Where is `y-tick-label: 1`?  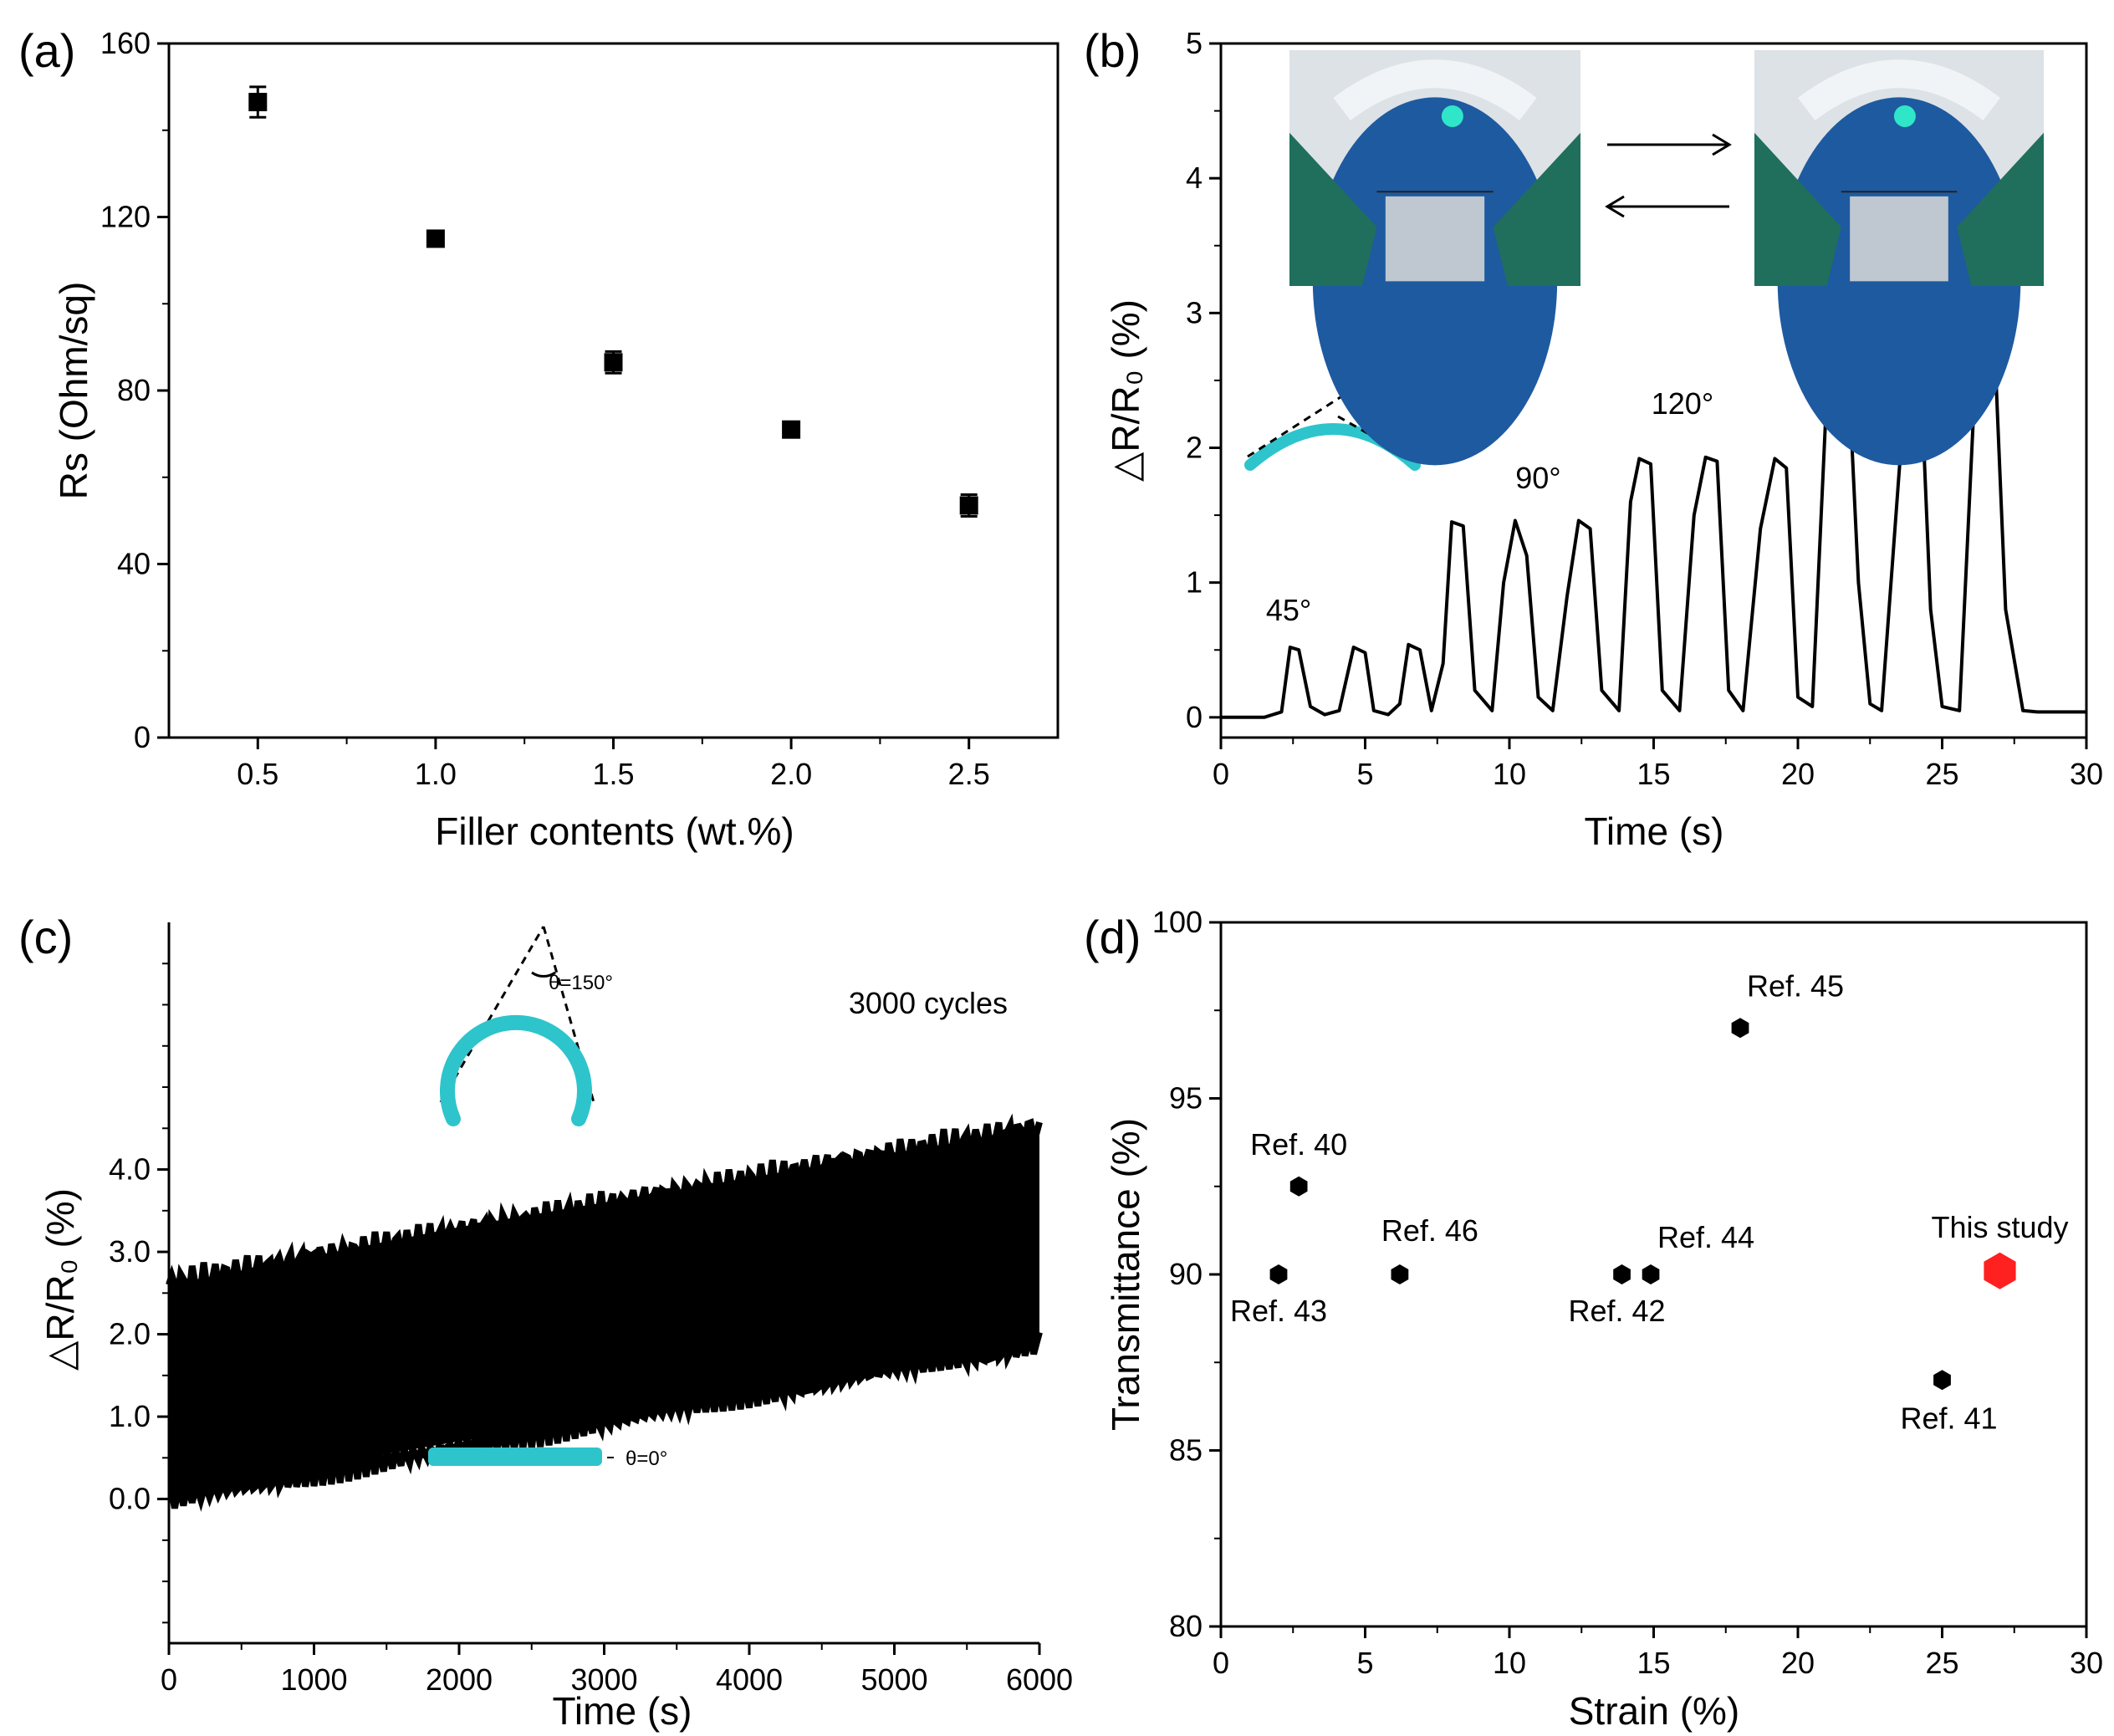
y-tick-label: 1 is located at coordinates (1194, 582).